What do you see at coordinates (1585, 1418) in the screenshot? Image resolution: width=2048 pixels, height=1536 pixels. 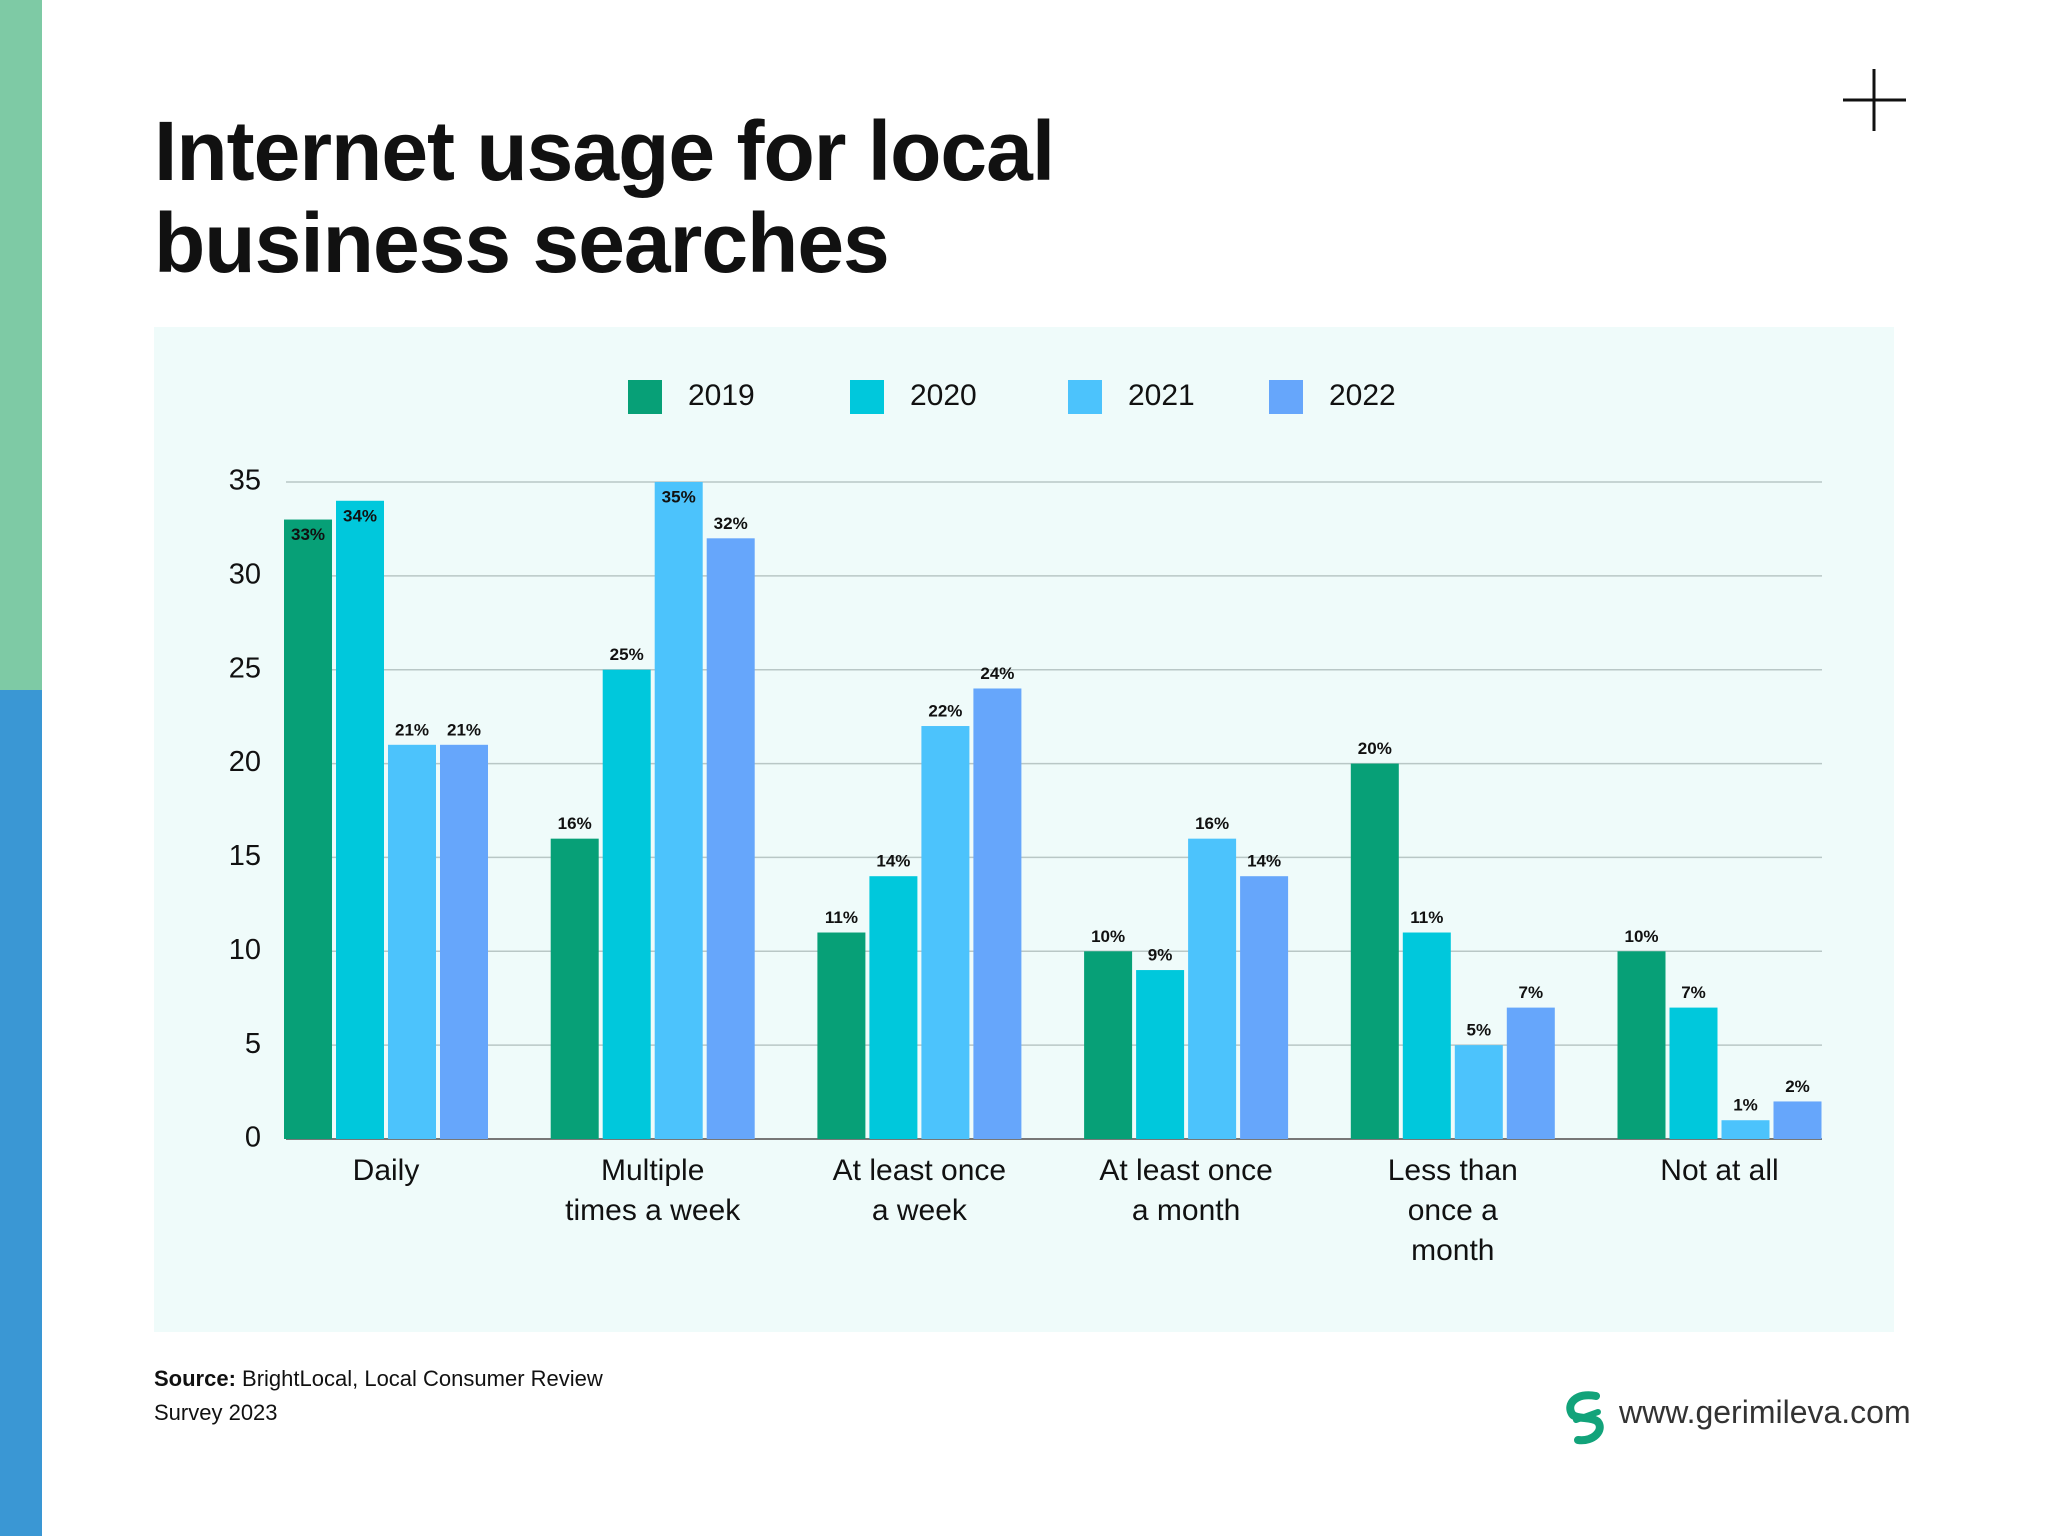 I see `logo` at bounding box center [1585, 1418].